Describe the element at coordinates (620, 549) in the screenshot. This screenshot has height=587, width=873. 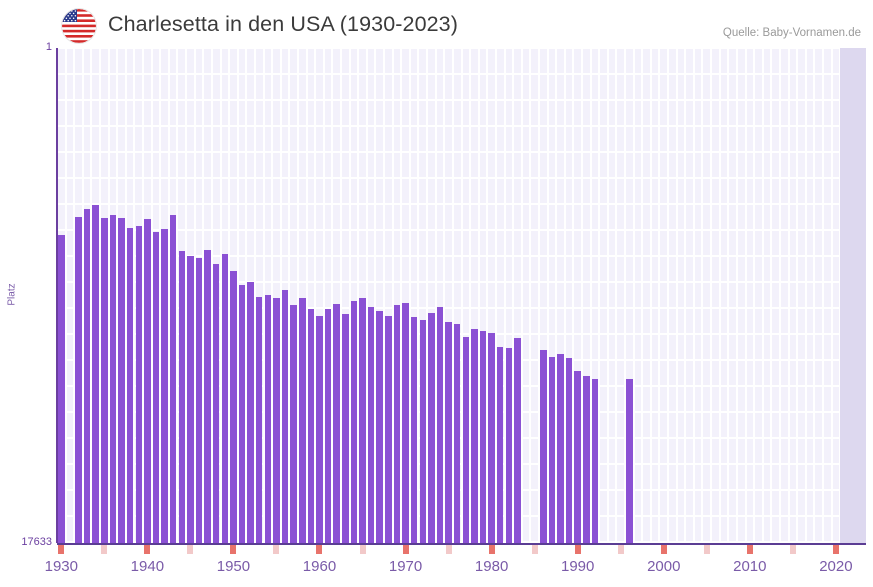
I see `x-tick-minor` at that location.